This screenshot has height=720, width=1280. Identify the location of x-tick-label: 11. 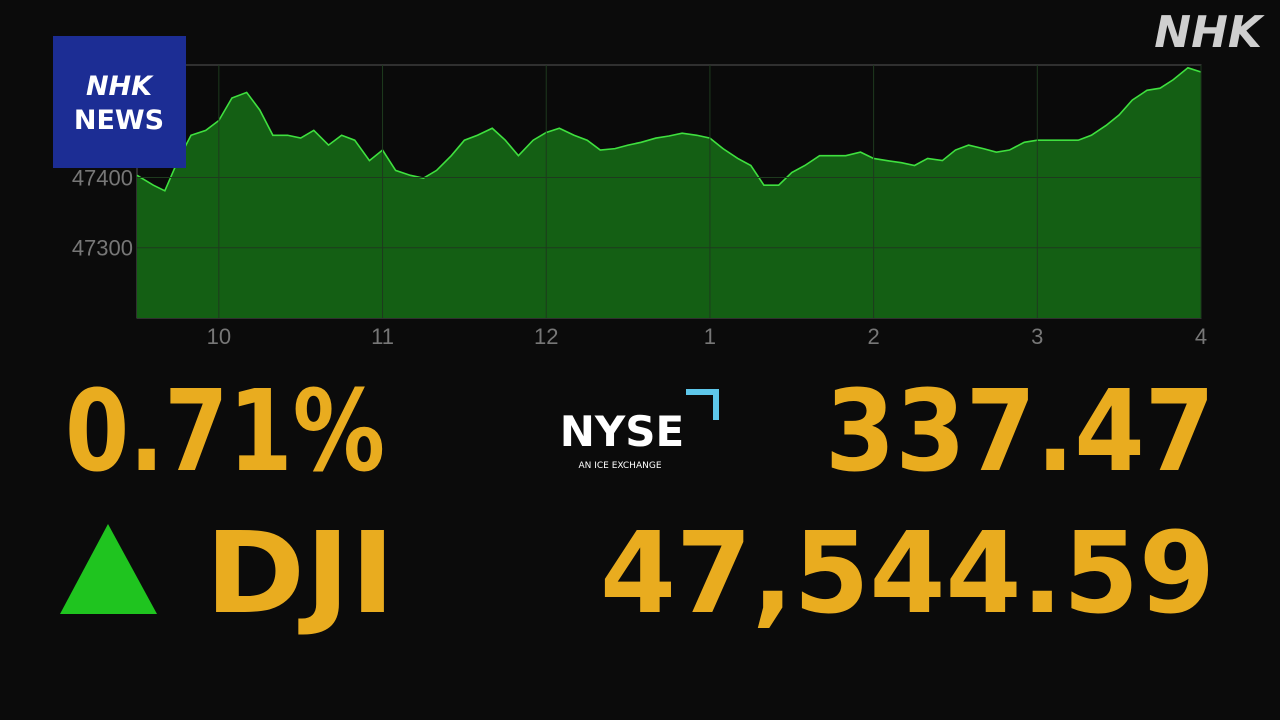
(382, 336).